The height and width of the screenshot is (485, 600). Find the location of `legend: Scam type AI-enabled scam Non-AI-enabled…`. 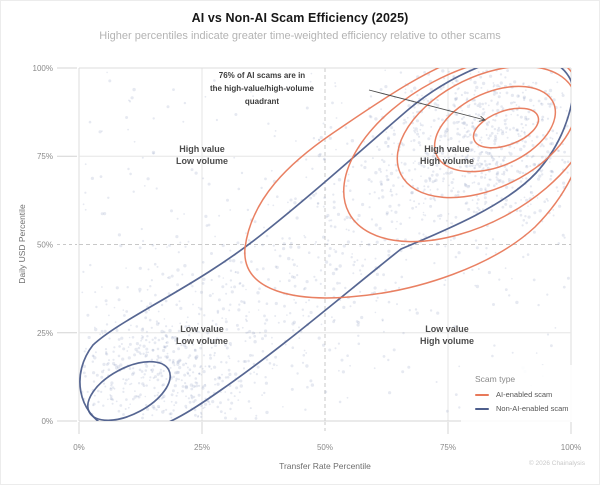

legend: Scam type AI-enabled scam Non-AI-enabled… is located at coordinates (523, 393).